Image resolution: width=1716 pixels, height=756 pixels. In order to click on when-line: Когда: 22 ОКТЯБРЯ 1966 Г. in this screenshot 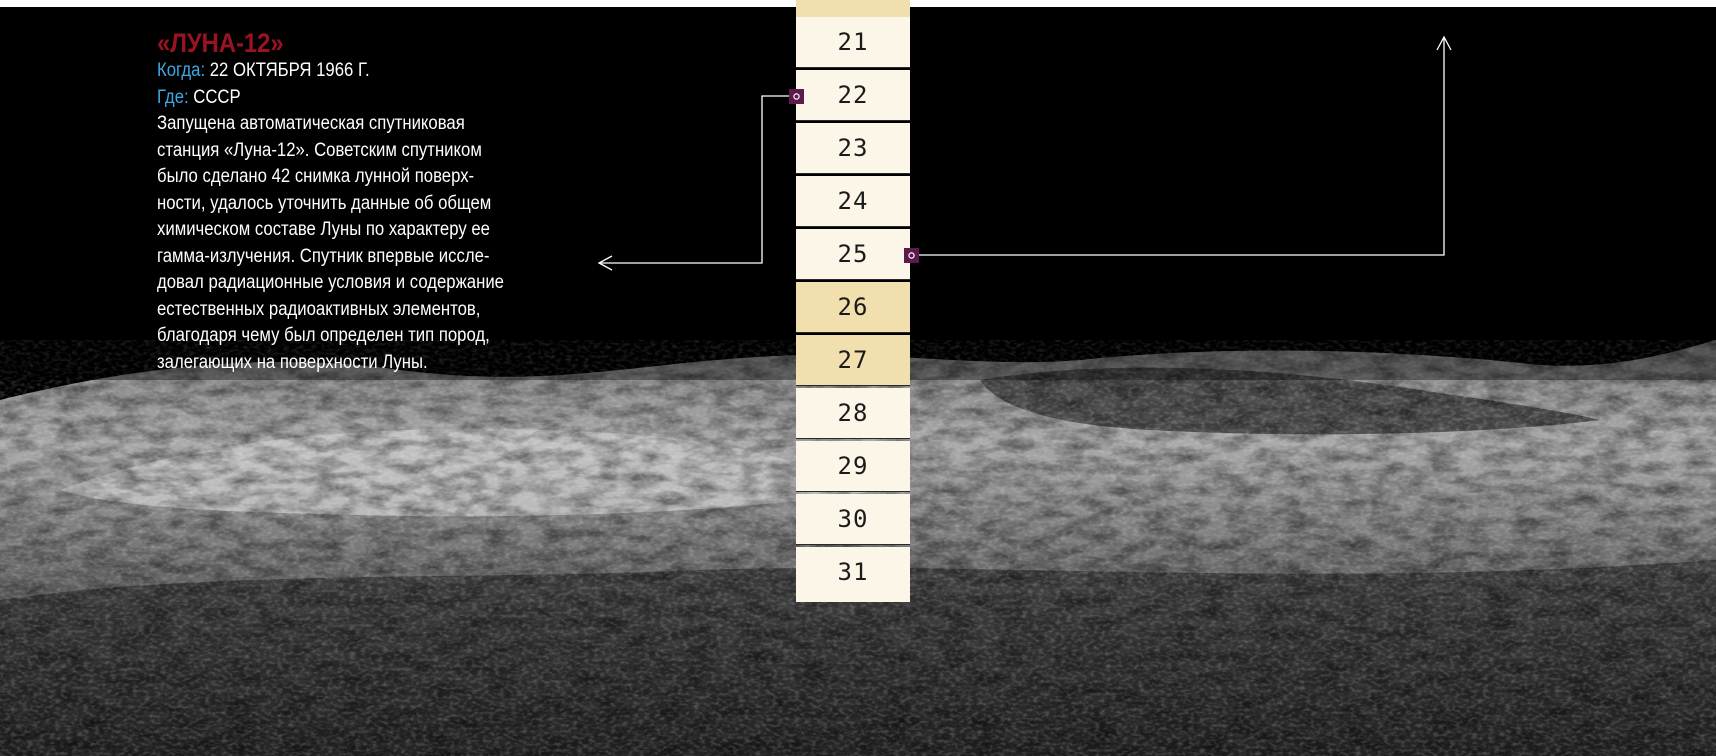, I will do `click(350, 71)`.